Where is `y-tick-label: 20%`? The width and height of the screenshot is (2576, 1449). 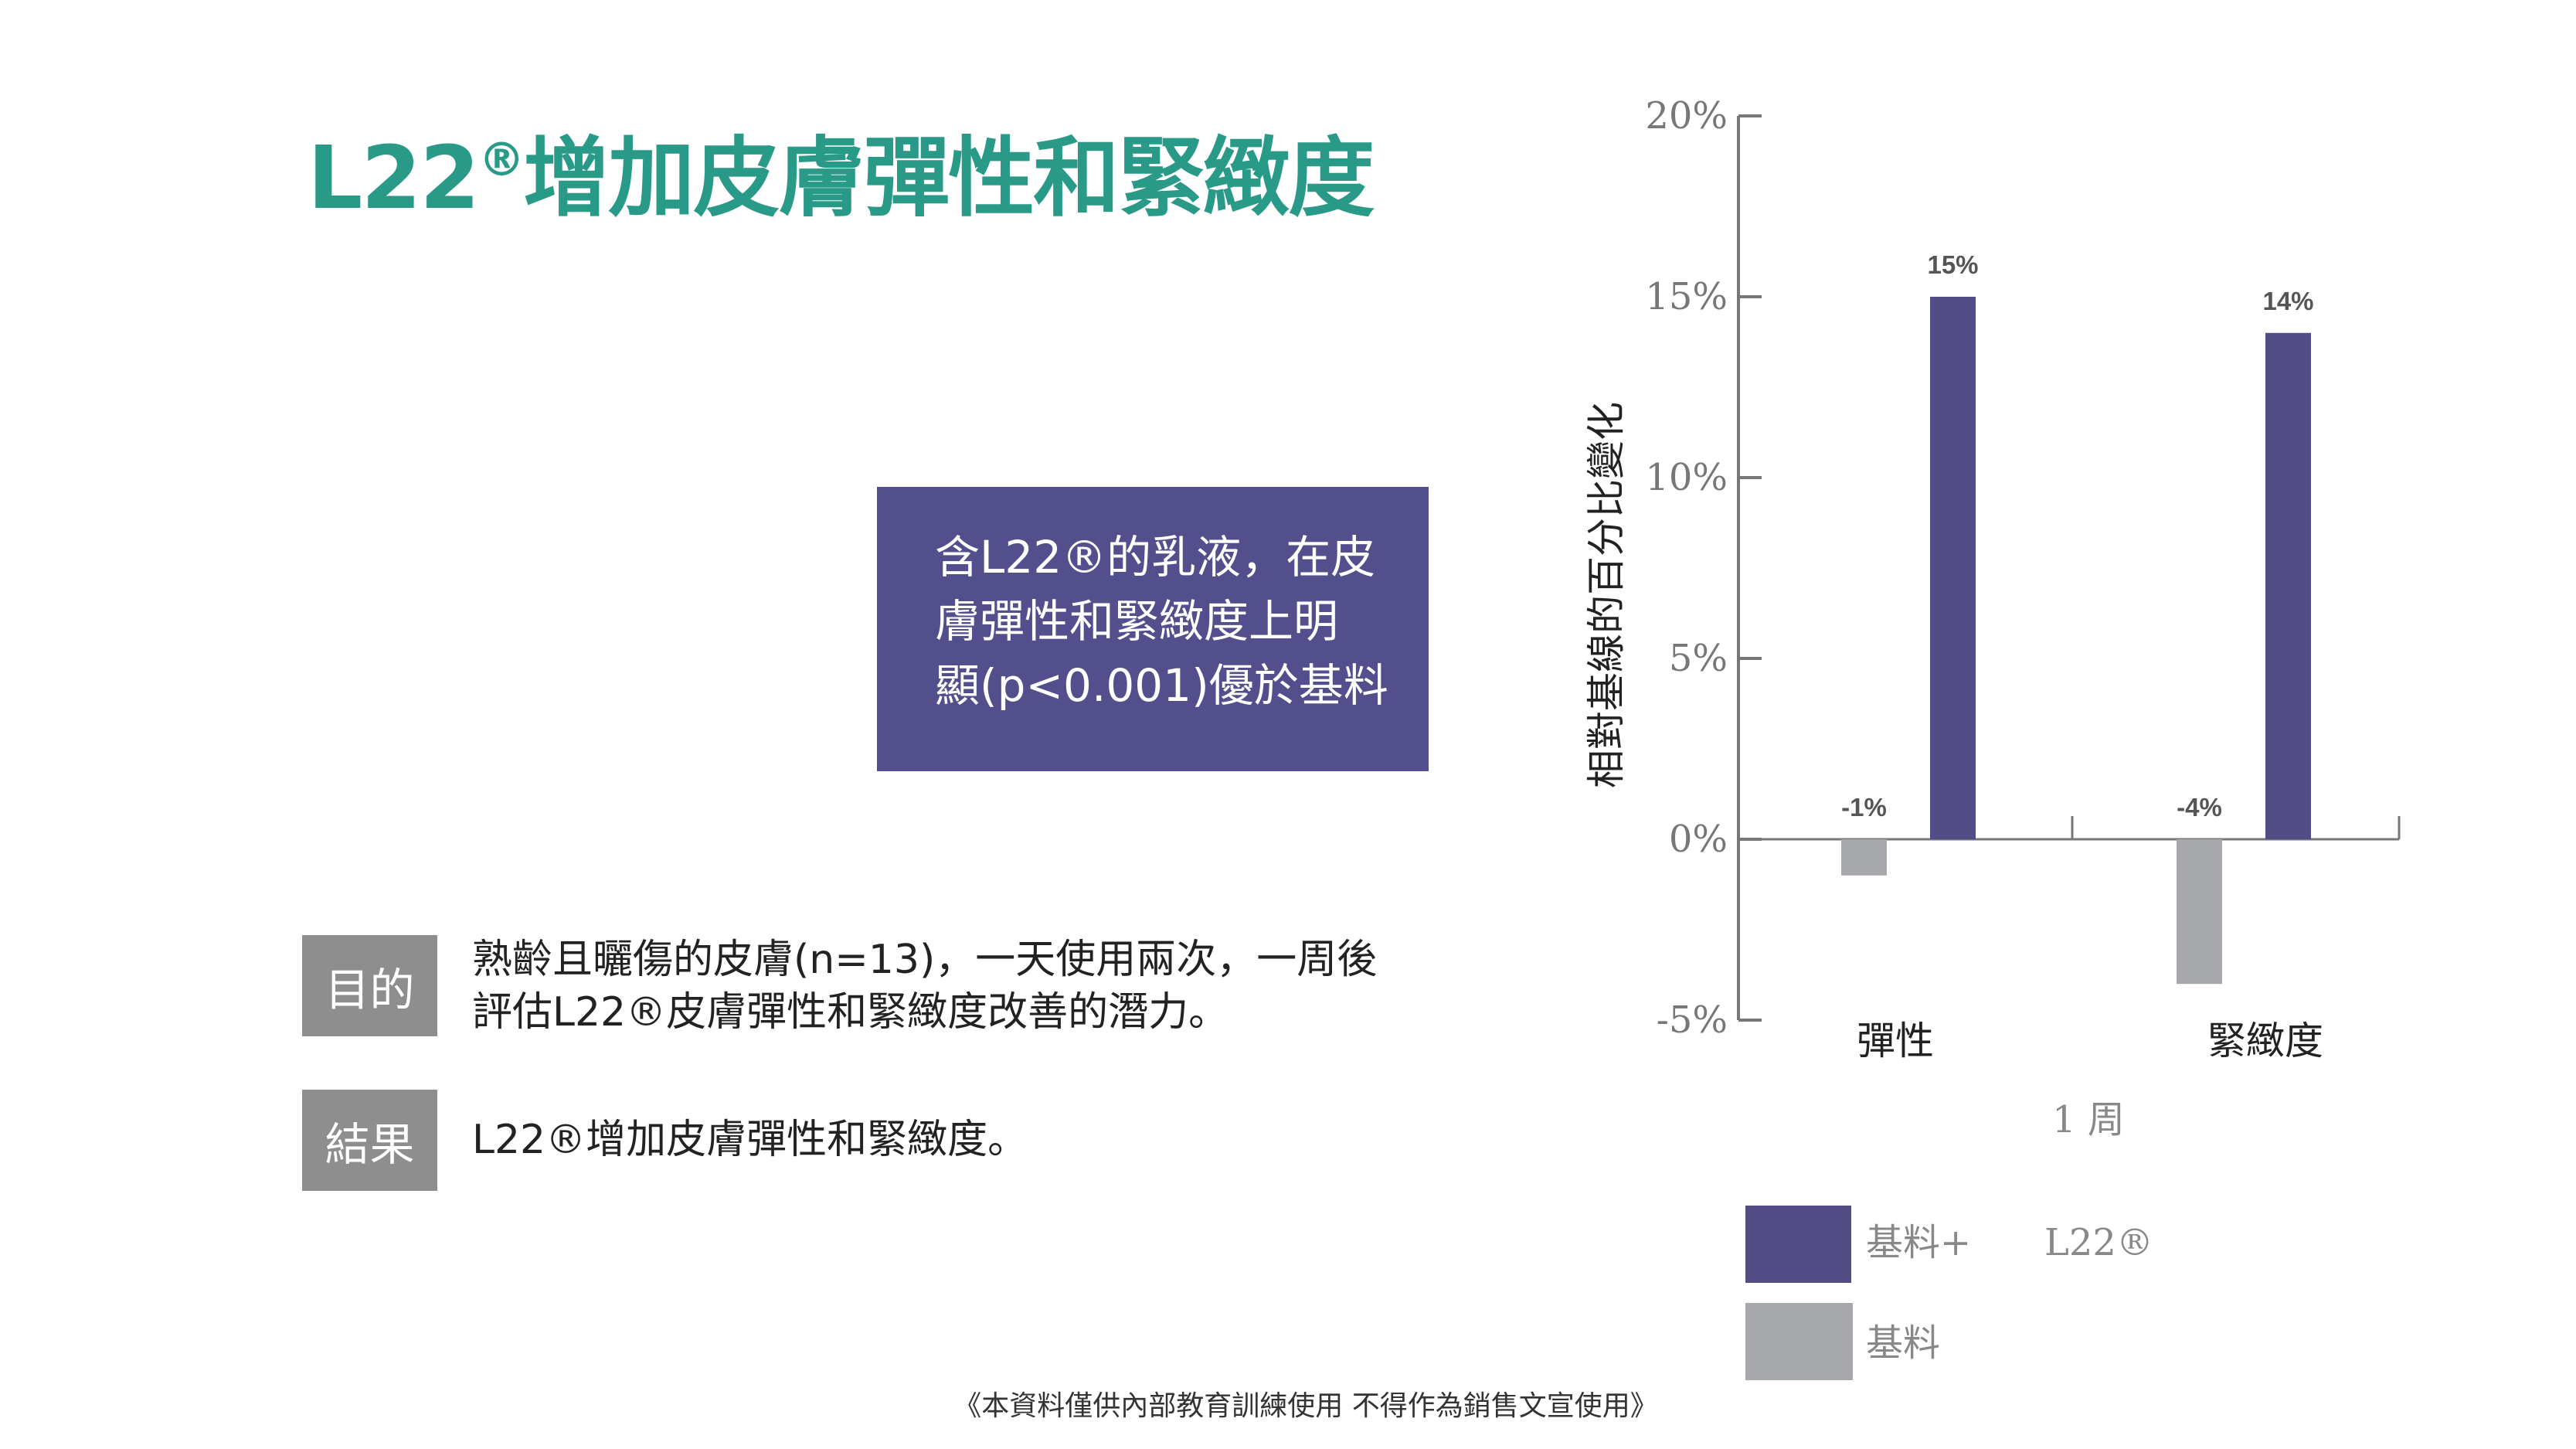
y-tick-label: 20% is located at coordinates (1686, 116).